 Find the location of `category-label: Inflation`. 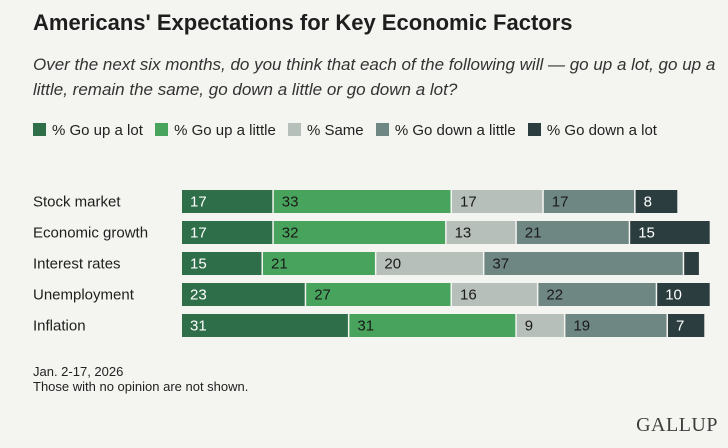

category-label: Inflation is located at coordinates (59, 326).